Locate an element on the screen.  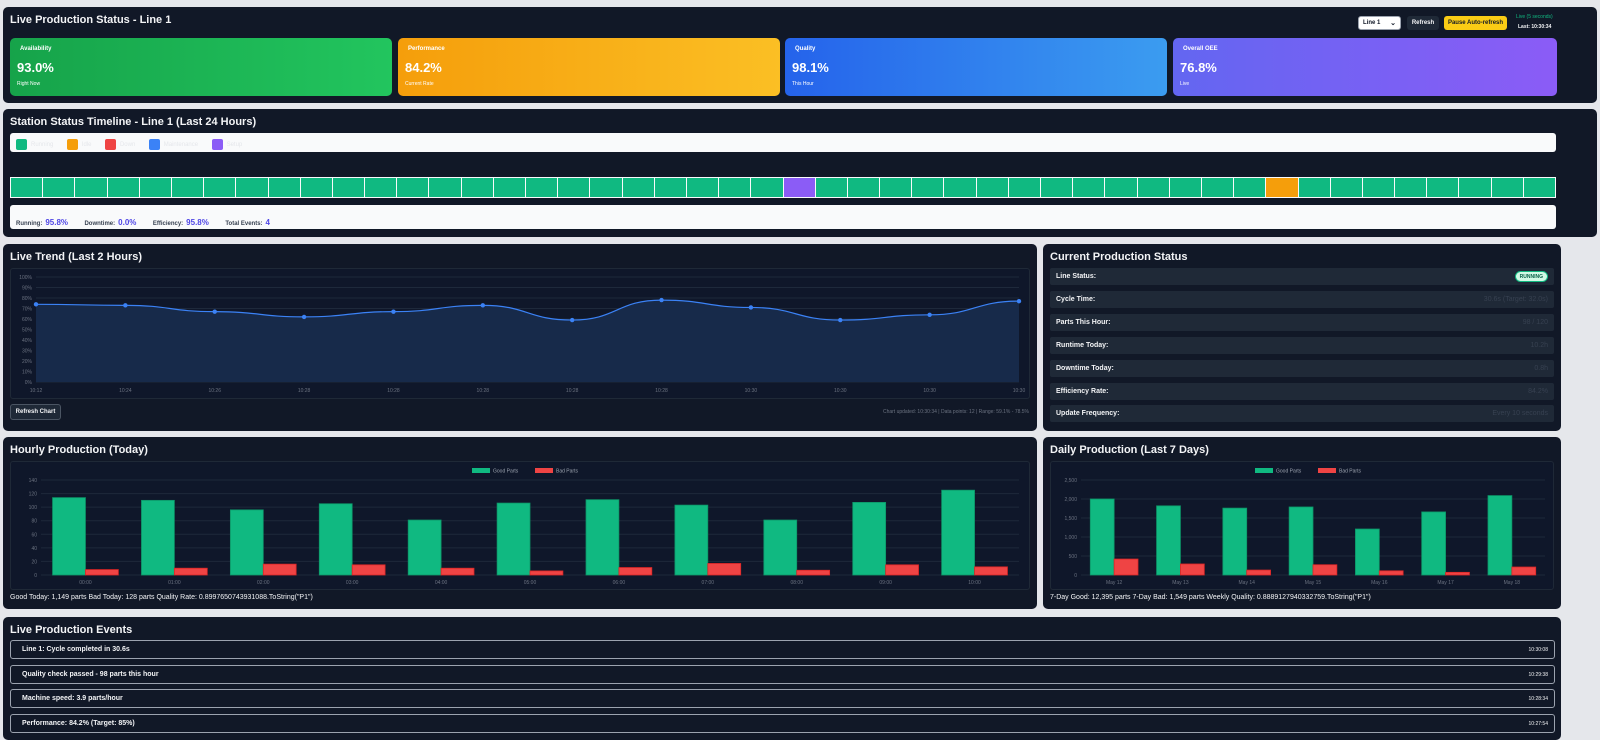
line-select: Line 1 ⌄ is located at coordinates (1379, 23).